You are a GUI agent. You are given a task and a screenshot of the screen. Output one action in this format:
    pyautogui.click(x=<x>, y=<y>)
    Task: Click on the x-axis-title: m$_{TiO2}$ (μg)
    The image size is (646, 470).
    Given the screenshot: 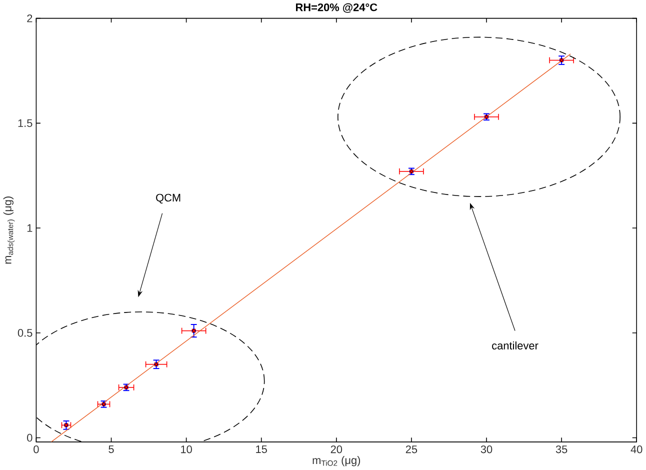 What is the action you would take?
    pyautogui.click(x=336, y=461)
    